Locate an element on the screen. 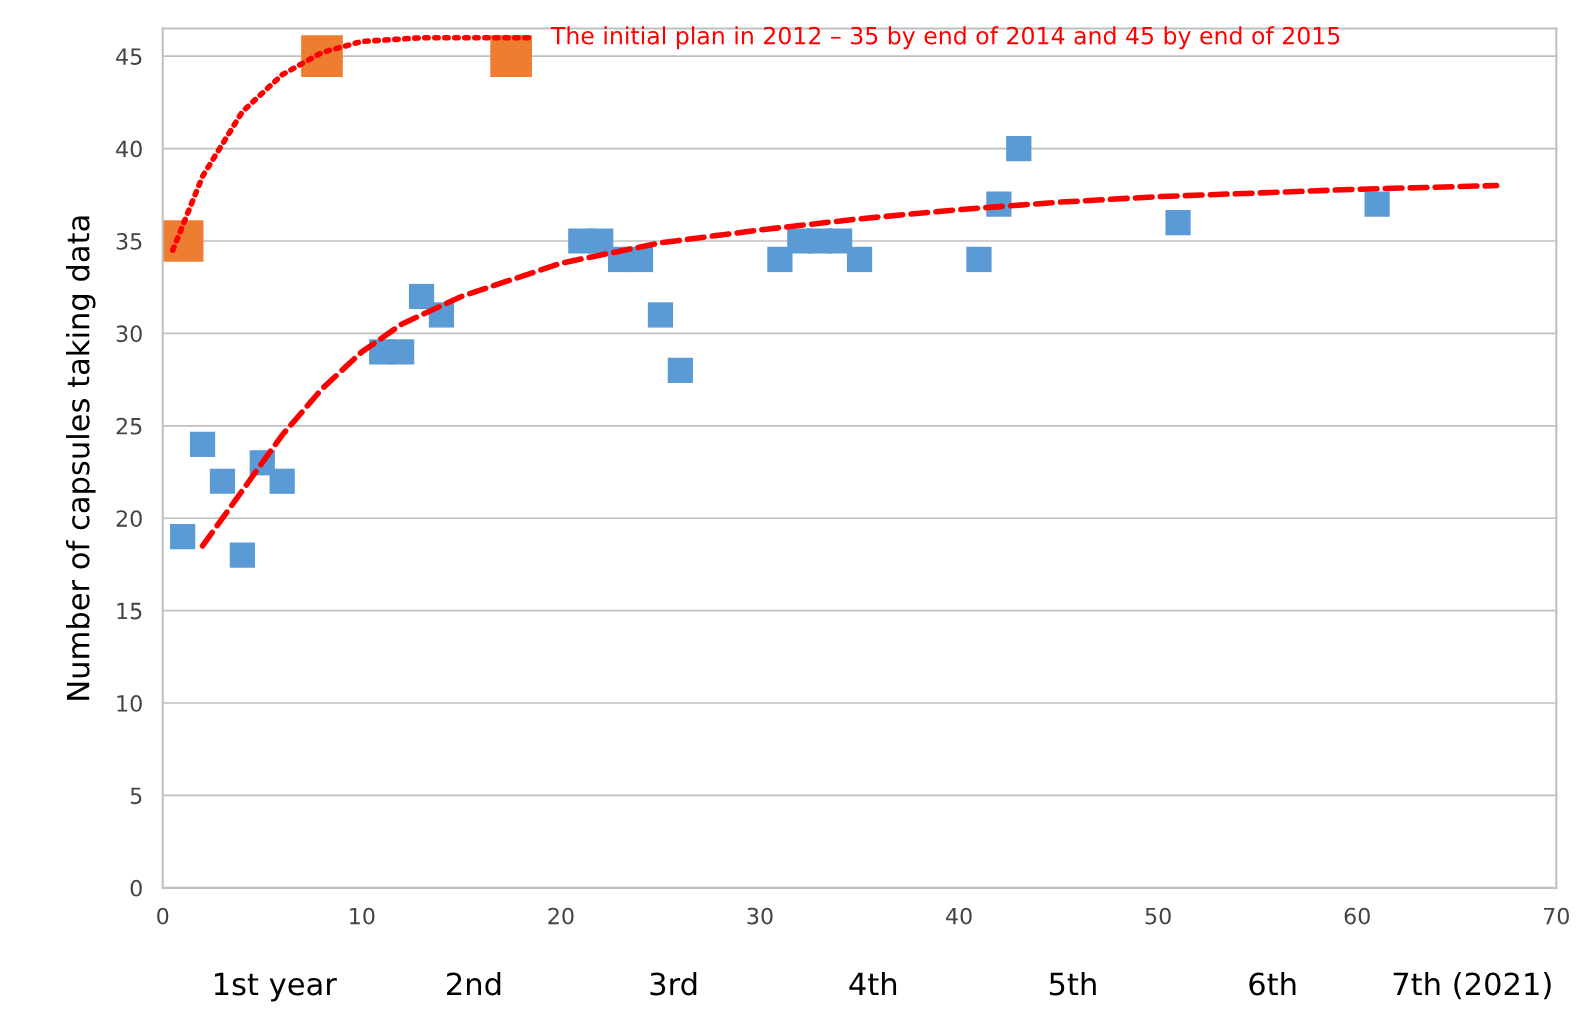  y-tick-label: 45 is located at coordinates (129, 56).